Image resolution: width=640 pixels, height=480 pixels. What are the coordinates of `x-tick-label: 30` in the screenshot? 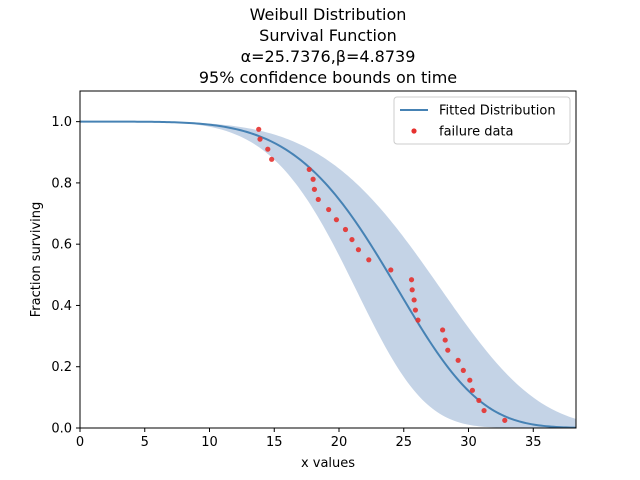 It's located at (468, 442).